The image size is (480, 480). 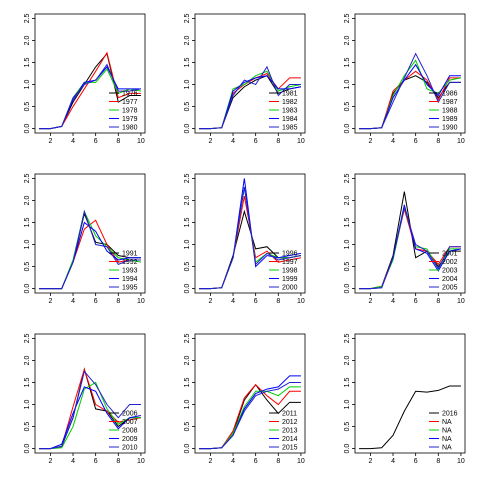 What do you see at coordinates (450, 111) in the screenshot?
I see `legend-label: 1988` at bounding box center [450, 111].